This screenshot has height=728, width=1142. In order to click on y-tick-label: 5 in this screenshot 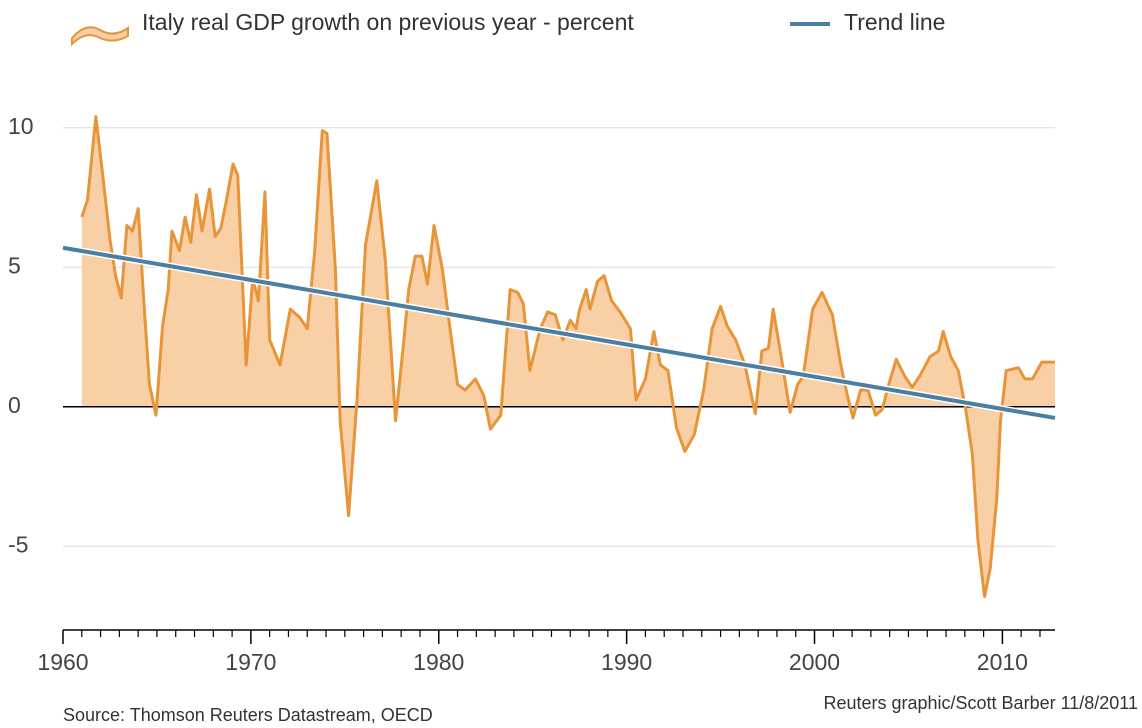, I will do `click(14, 265)`.